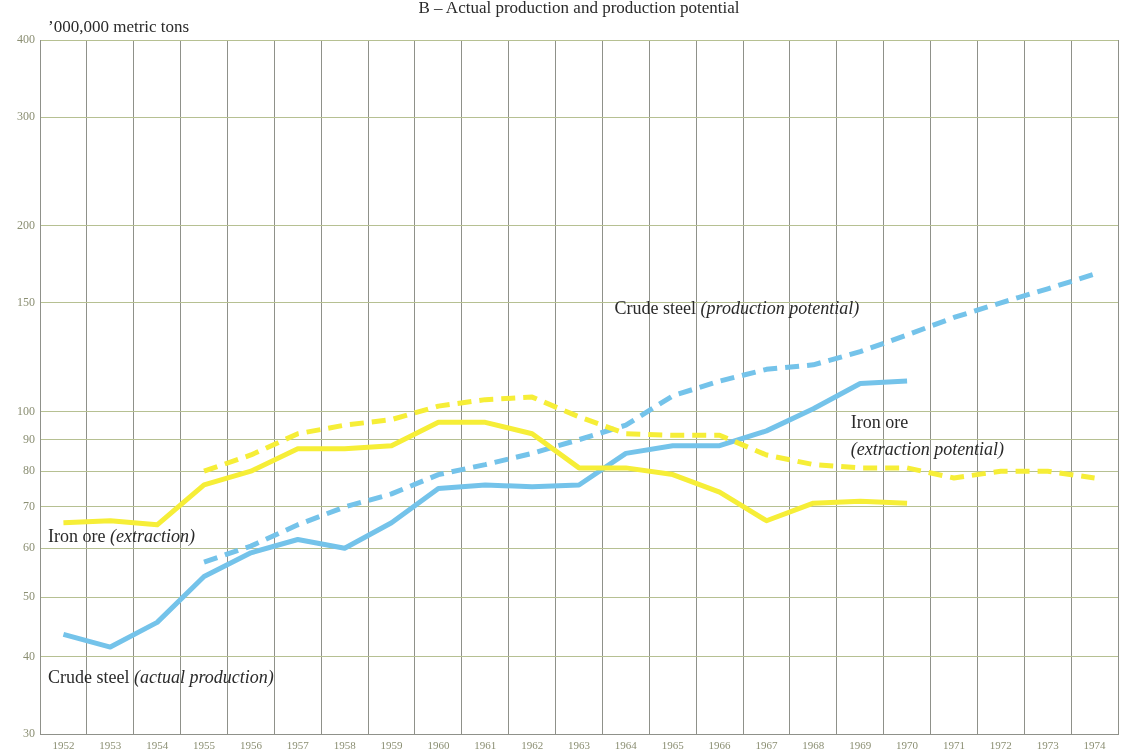  Describe the element at coordinates (29, 733) in the screenshot. I see `y-tick-label: 30` at that location.